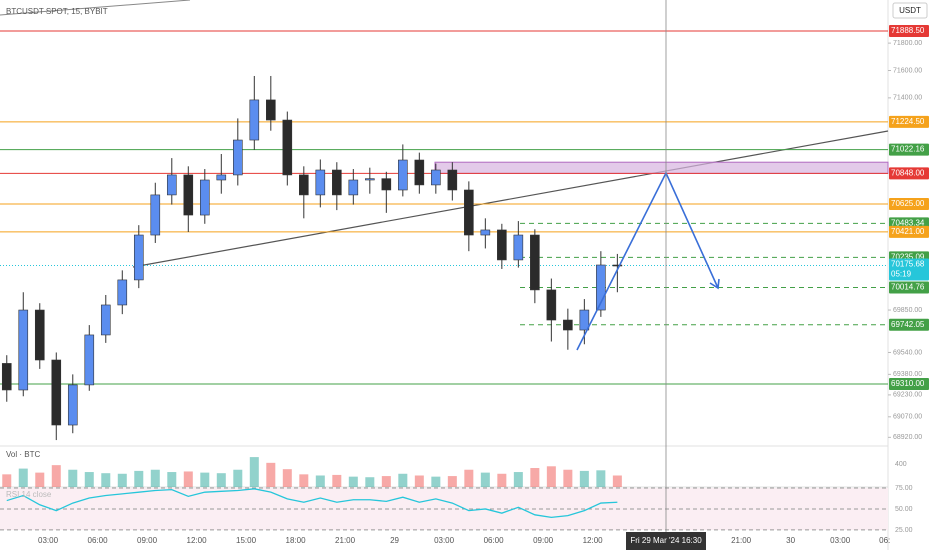  I want to click on level-label: 70014.76, so click(908, 287).